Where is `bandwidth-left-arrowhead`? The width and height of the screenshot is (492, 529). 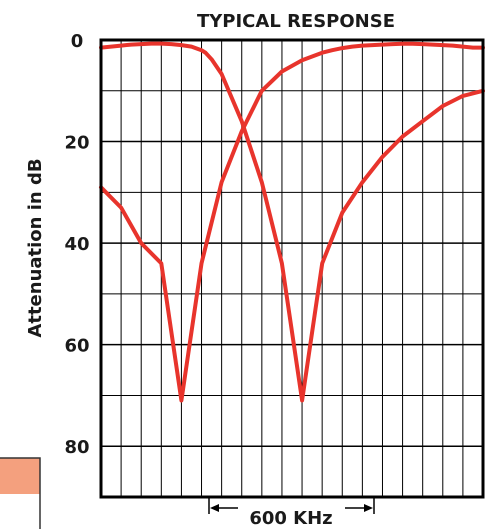
bandwidth-left-arrowhead is located at coordinates (214, 508).